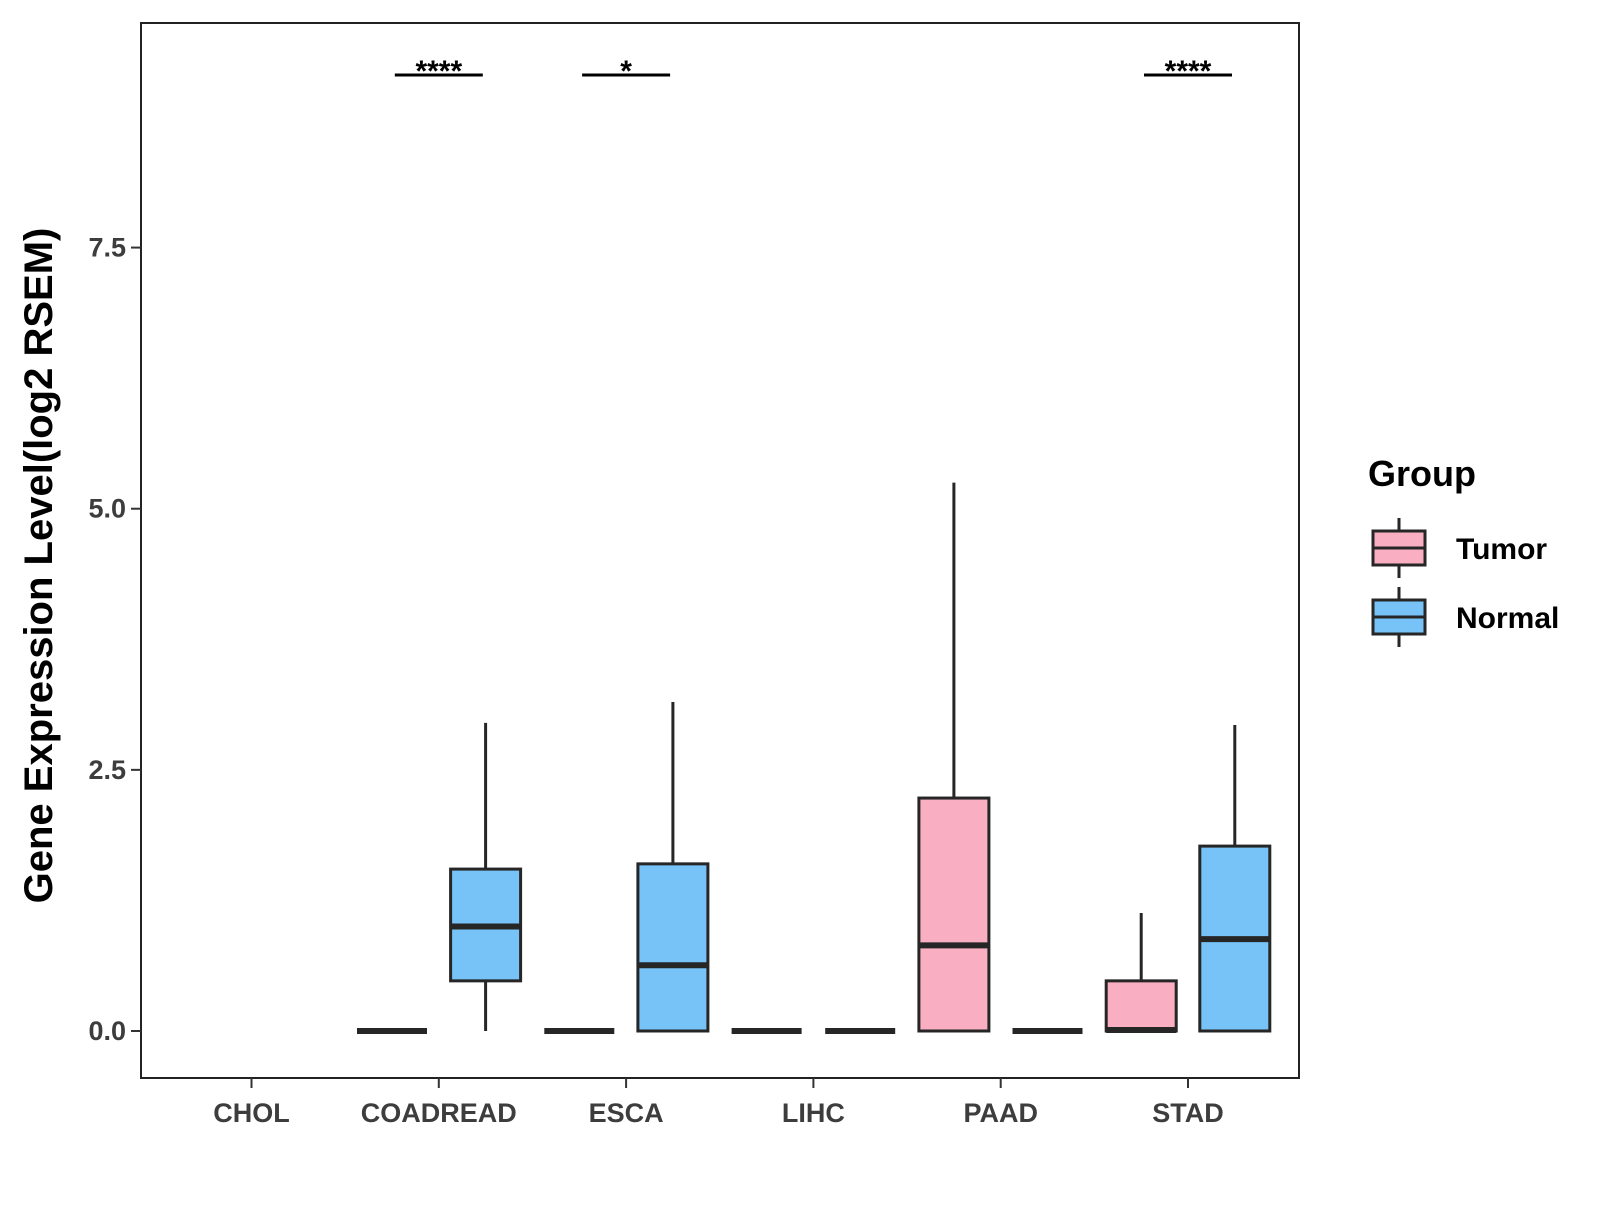  Describe the element at coordinates (439, 1113) in the screenshot. I see `x-tick-label: COADREAD` at that location.